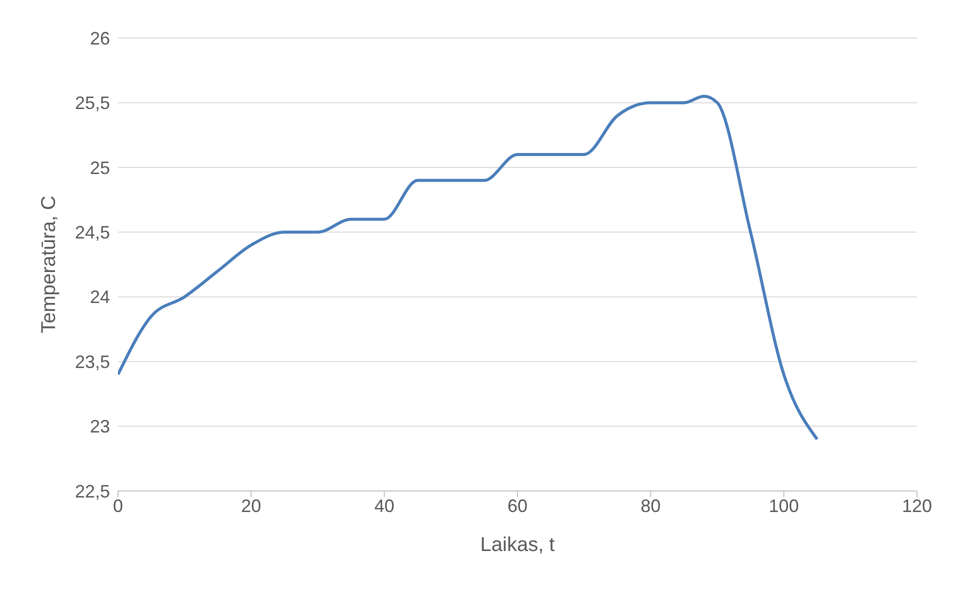 Image resolution: width=955 pixels, height=609 pixels. What do you see at coordinates (517, 506) in the screenshot?
I see `x-tick-label: 60` at bounding box center [517, 506].